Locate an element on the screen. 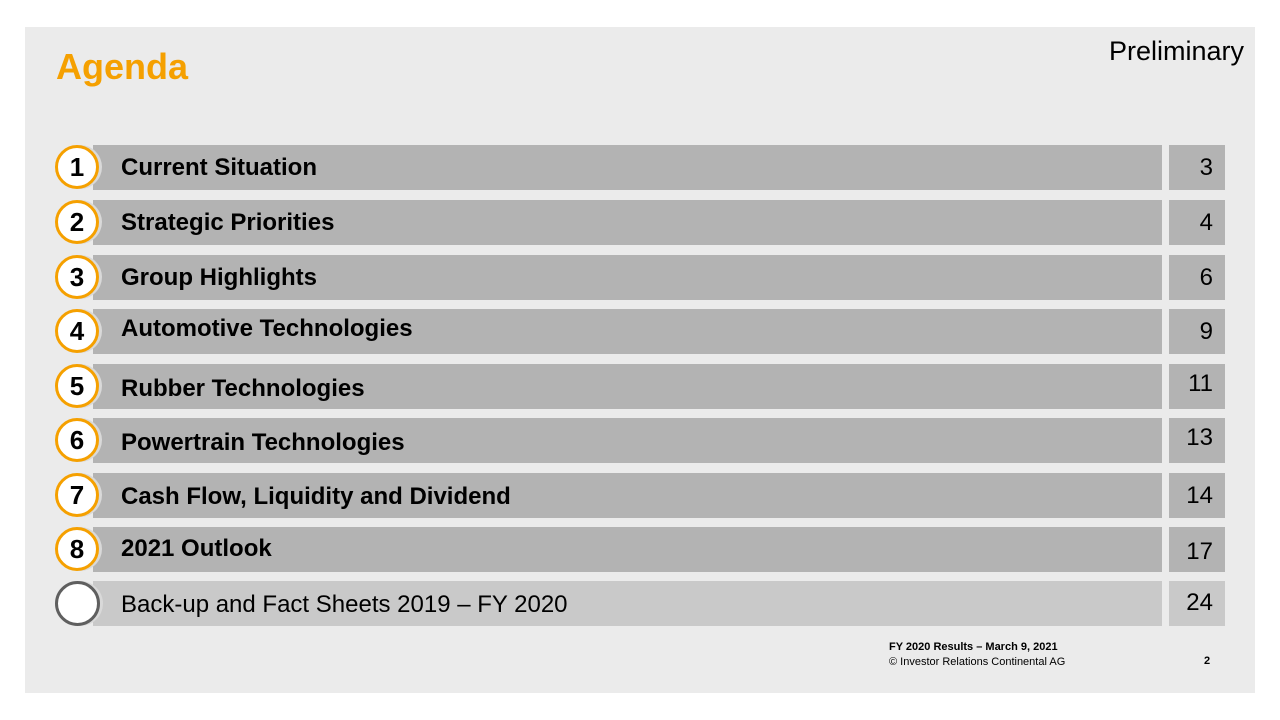  item-number: 3 is located at coordinates (77, 277).